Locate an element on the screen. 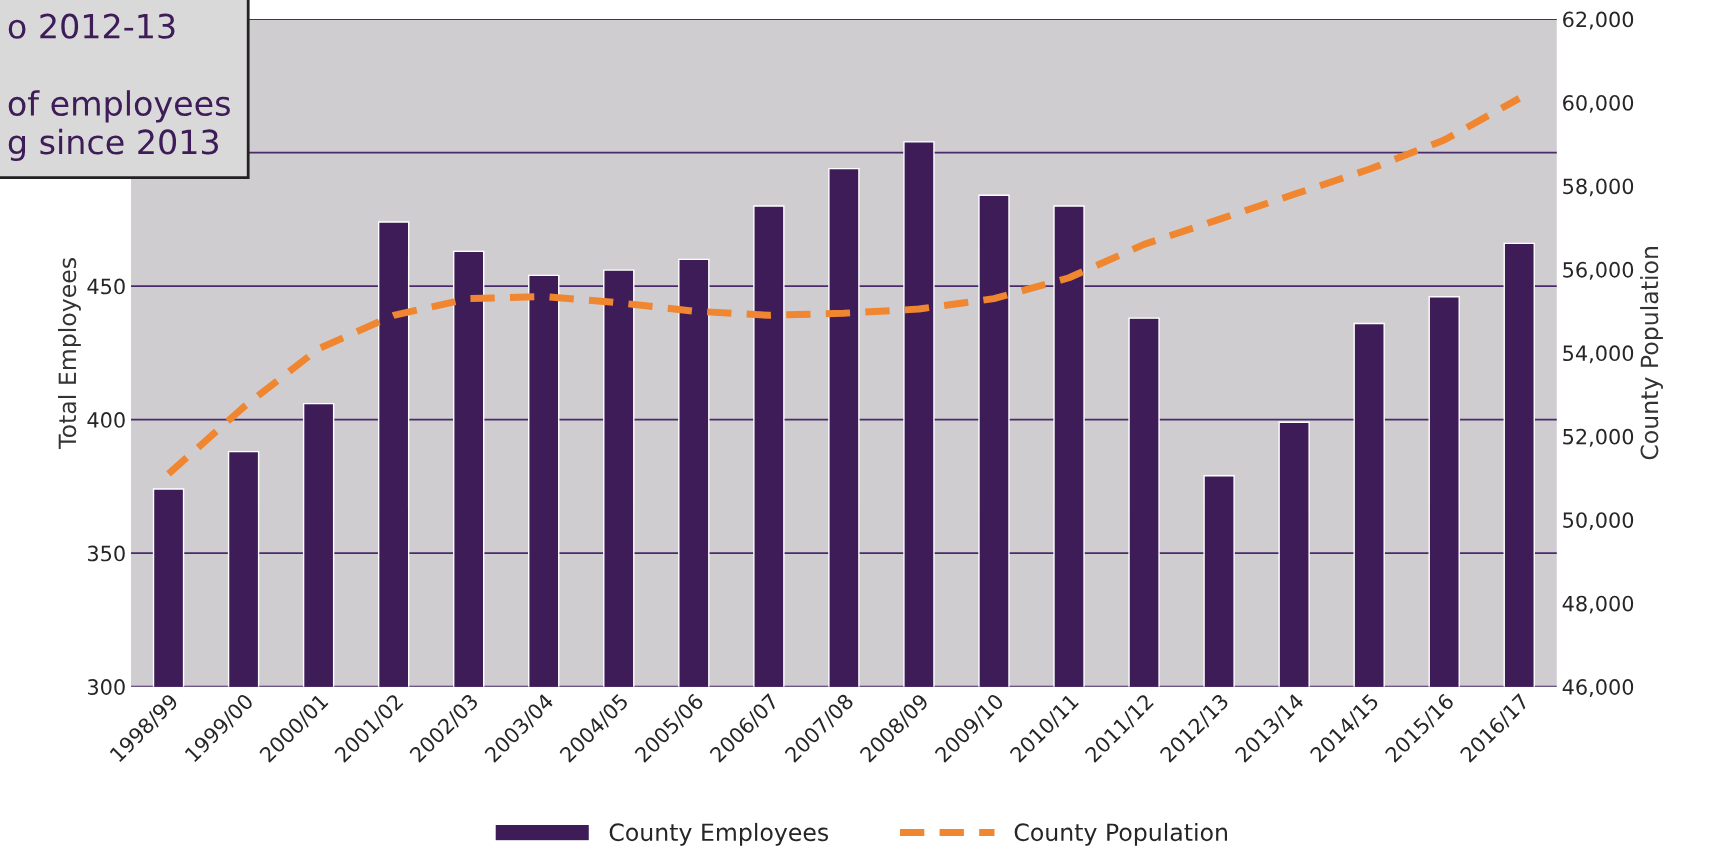 This screenshot has height=867, width=1724. legend-label: County Employees is located at coordinates (719, 834).